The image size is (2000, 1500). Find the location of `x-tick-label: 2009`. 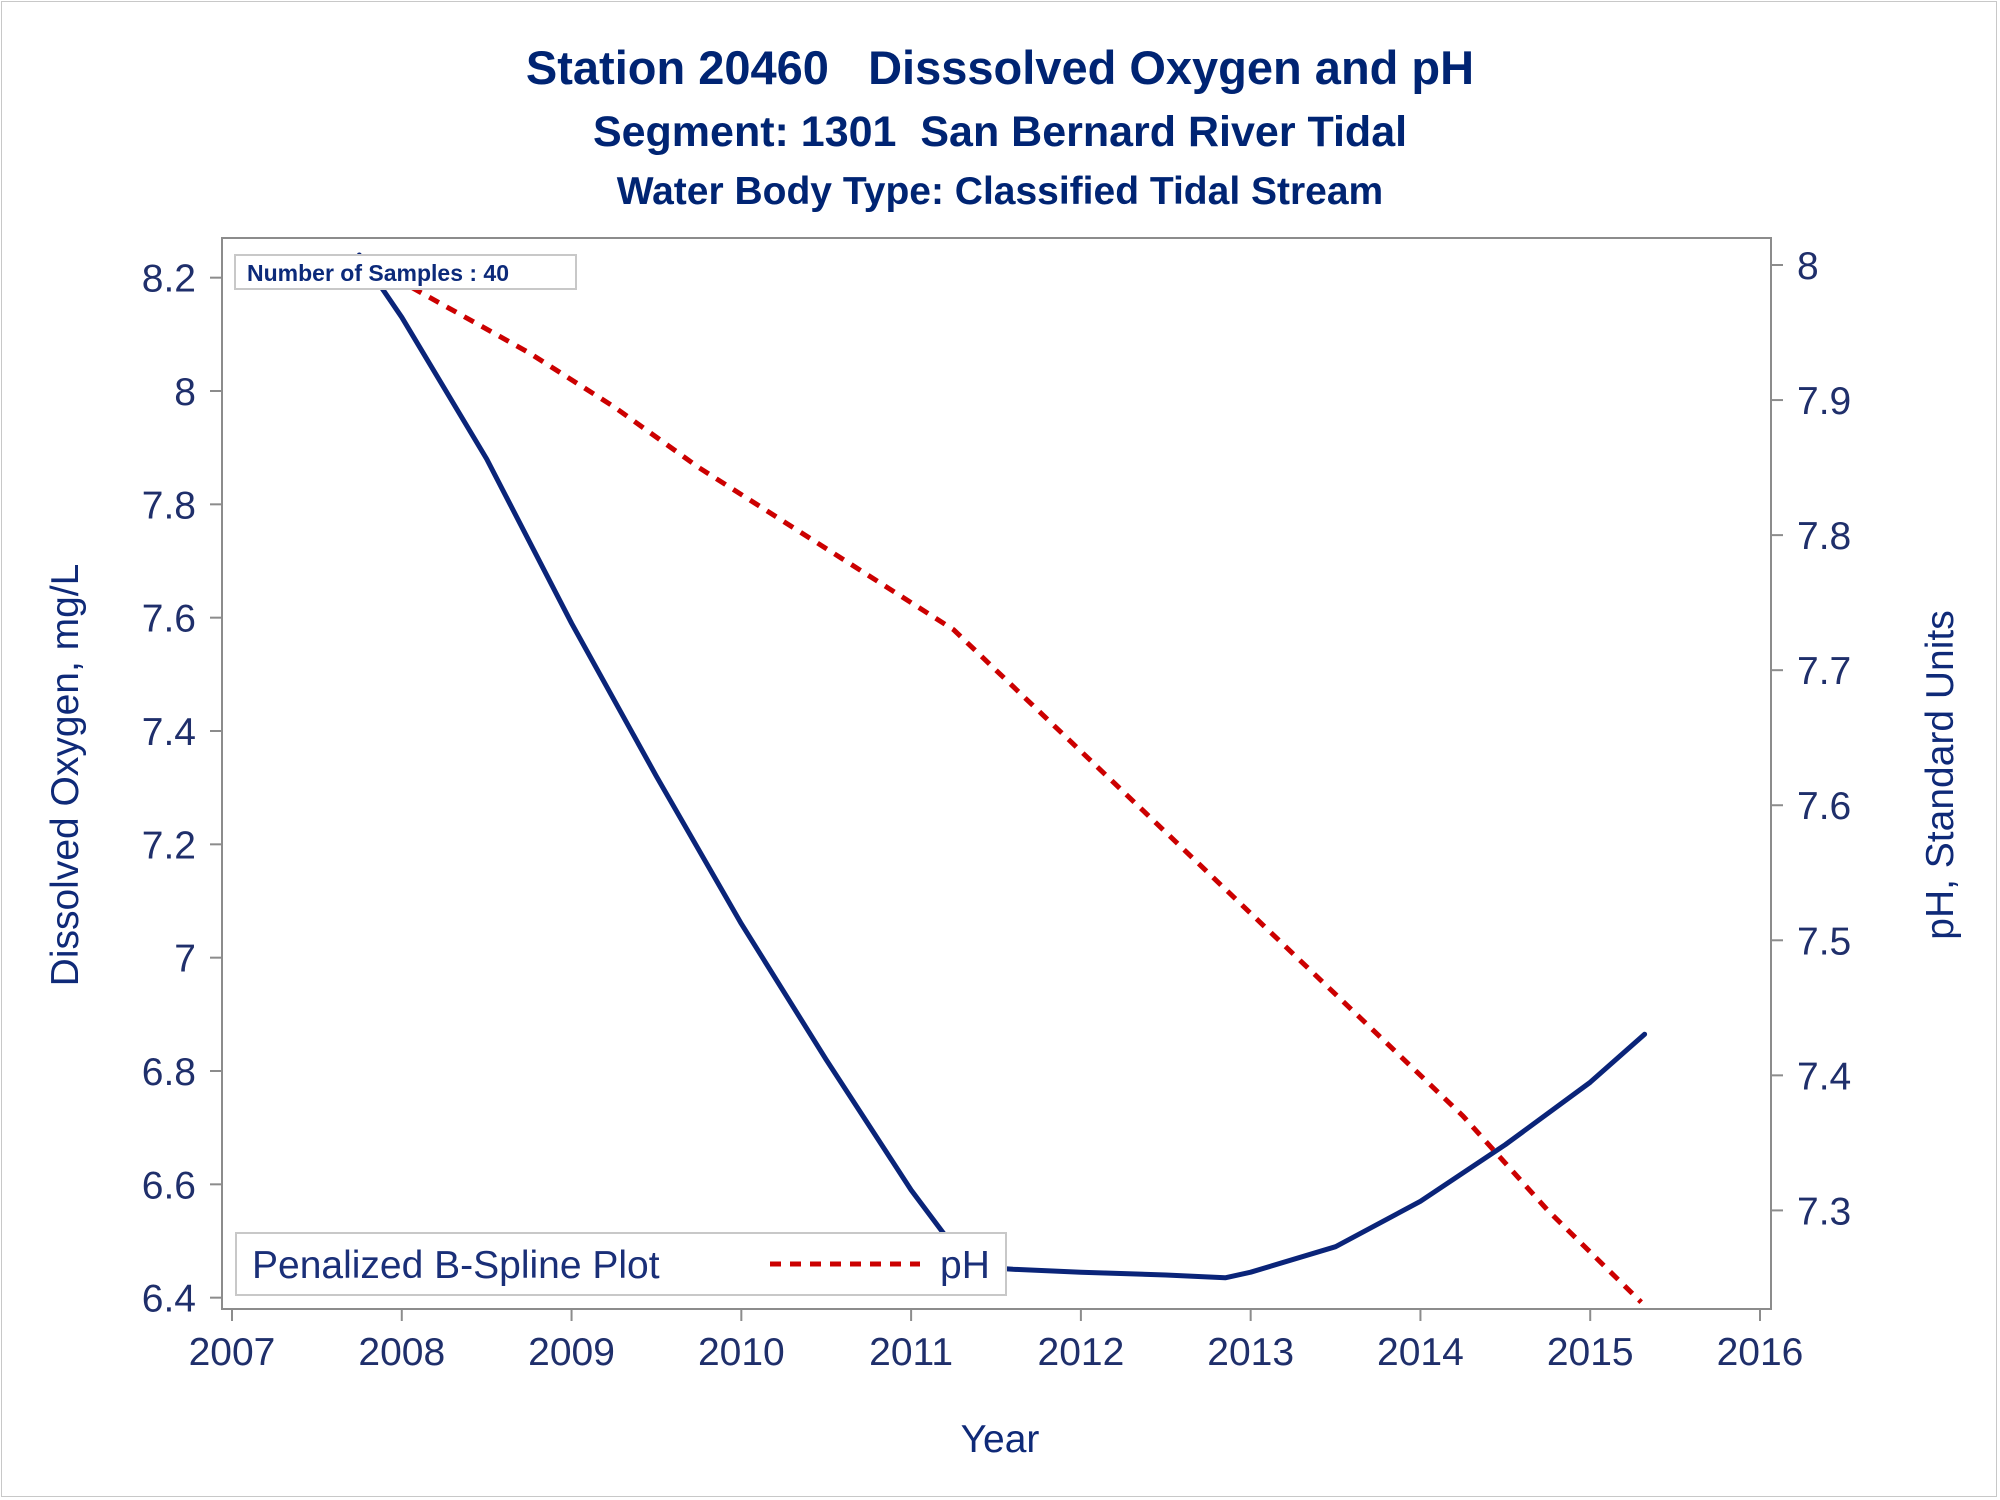

x-tick-label: 2009 is located at coordinates (571, 1352).